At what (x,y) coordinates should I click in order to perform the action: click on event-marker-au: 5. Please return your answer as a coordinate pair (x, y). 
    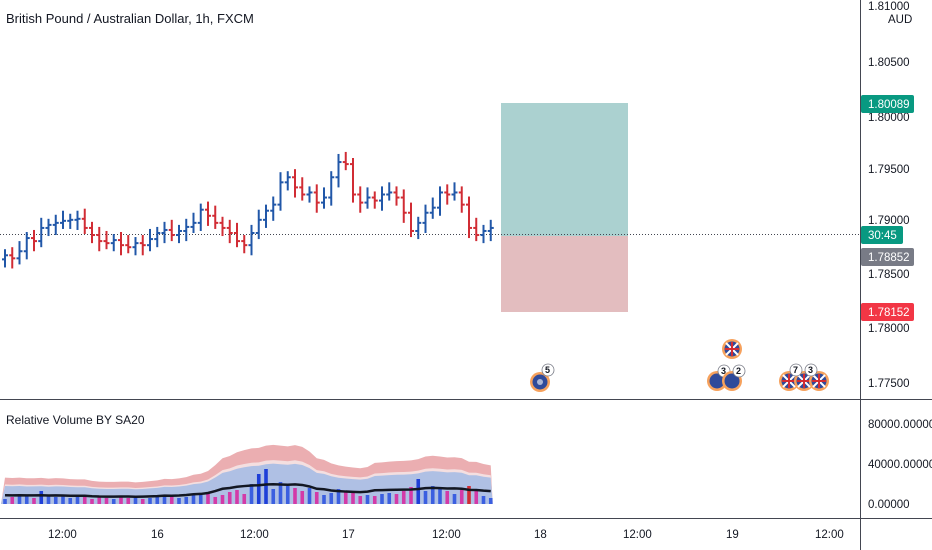
    Looking at the image, I should click on (542, 377).